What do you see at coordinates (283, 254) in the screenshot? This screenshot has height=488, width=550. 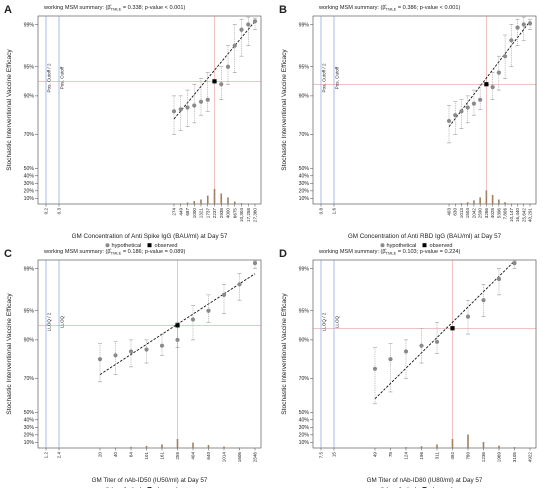 I see `panel-letter: D` at bounding box center [283, 254].